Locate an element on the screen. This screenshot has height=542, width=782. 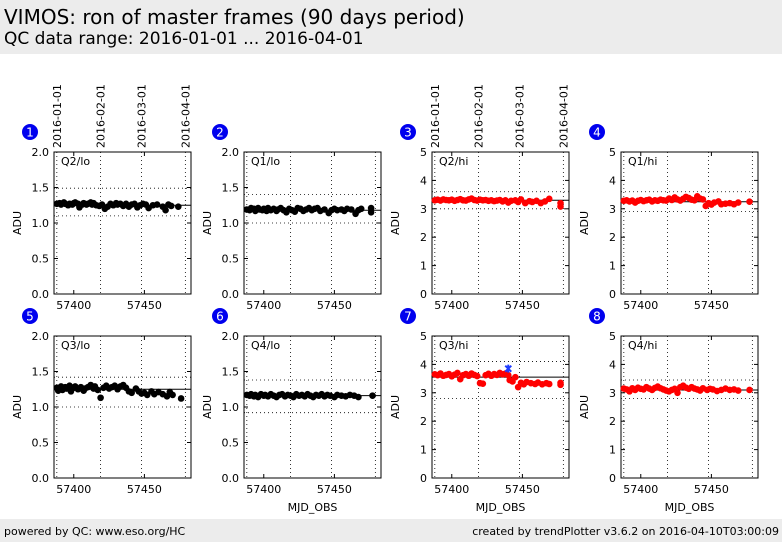
chart-panel-7: 0 1 2 3 4 5 57400 57450 Q3/hi ADU MJD_OBS 7 is located at coordinates (479, 411).